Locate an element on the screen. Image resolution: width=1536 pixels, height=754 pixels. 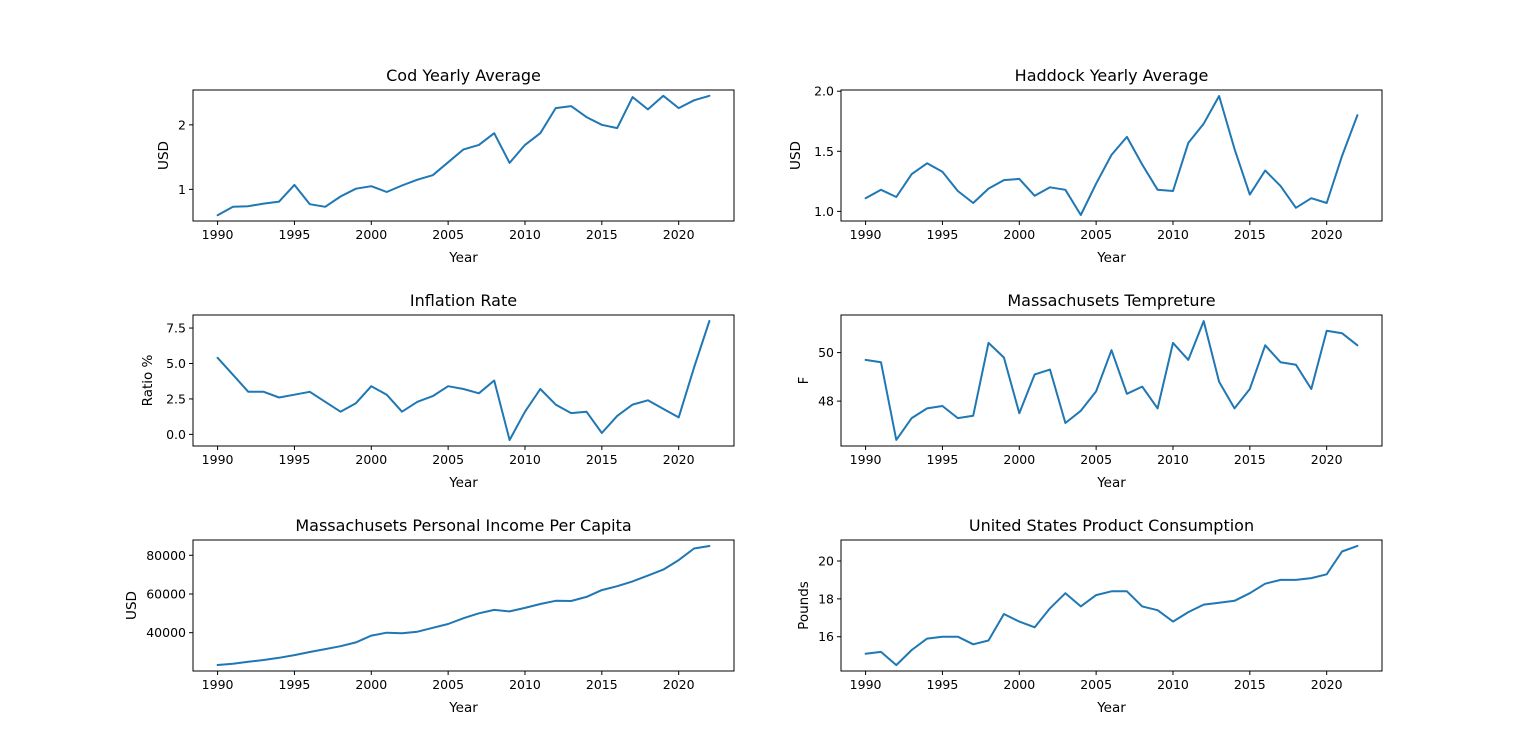
y-tick-label: 0.0 is located at coordinates (176, 434).